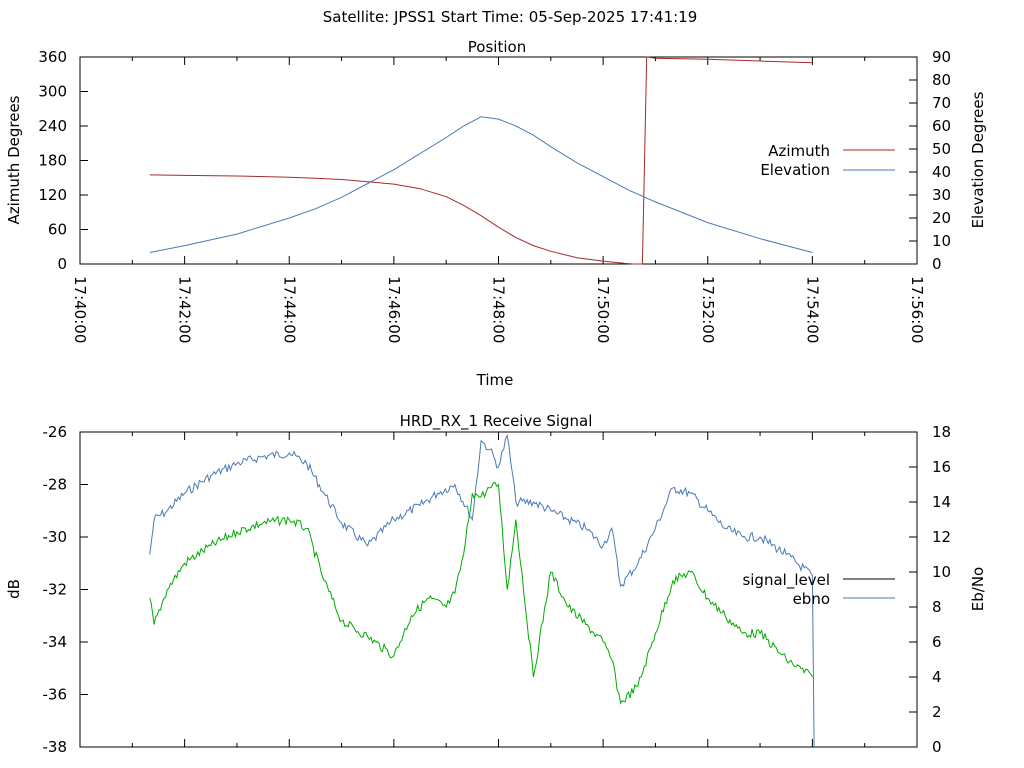 The image size is (1024, 768). Describe the element at coordinates (937, 607) in the screenshot. I see `y2-tick-label: 8` at that location.